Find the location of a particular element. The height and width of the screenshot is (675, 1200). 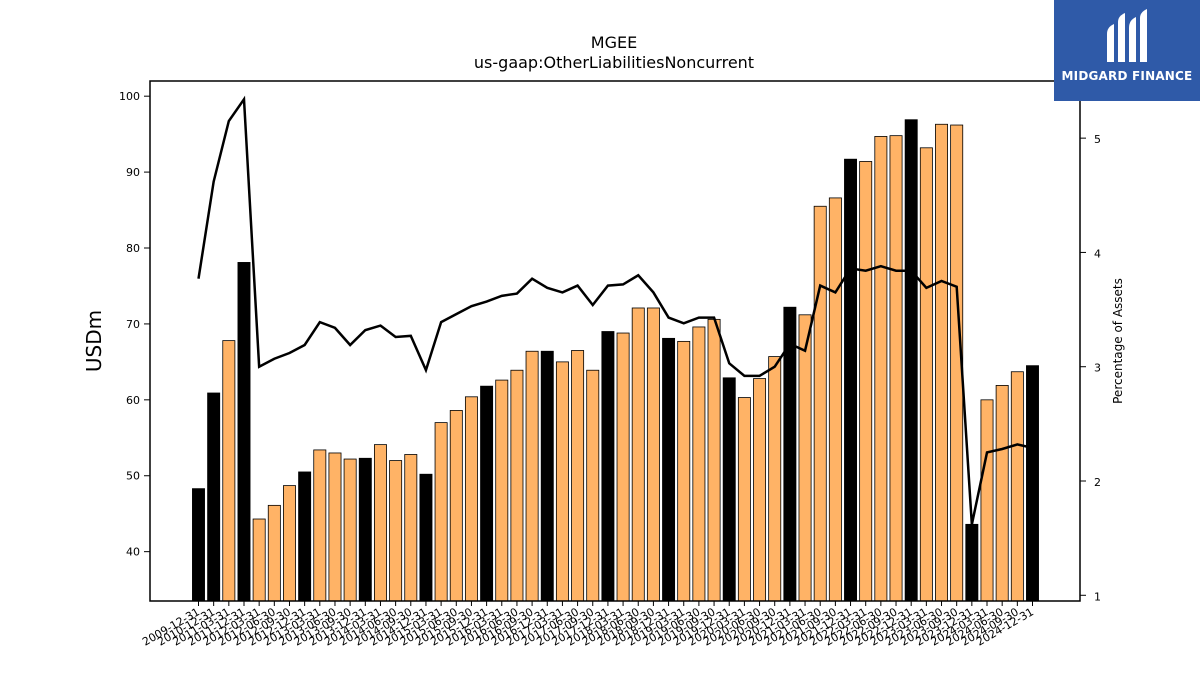

logo: MIDGARD FINANCE is located at coordinates (1127, 50).